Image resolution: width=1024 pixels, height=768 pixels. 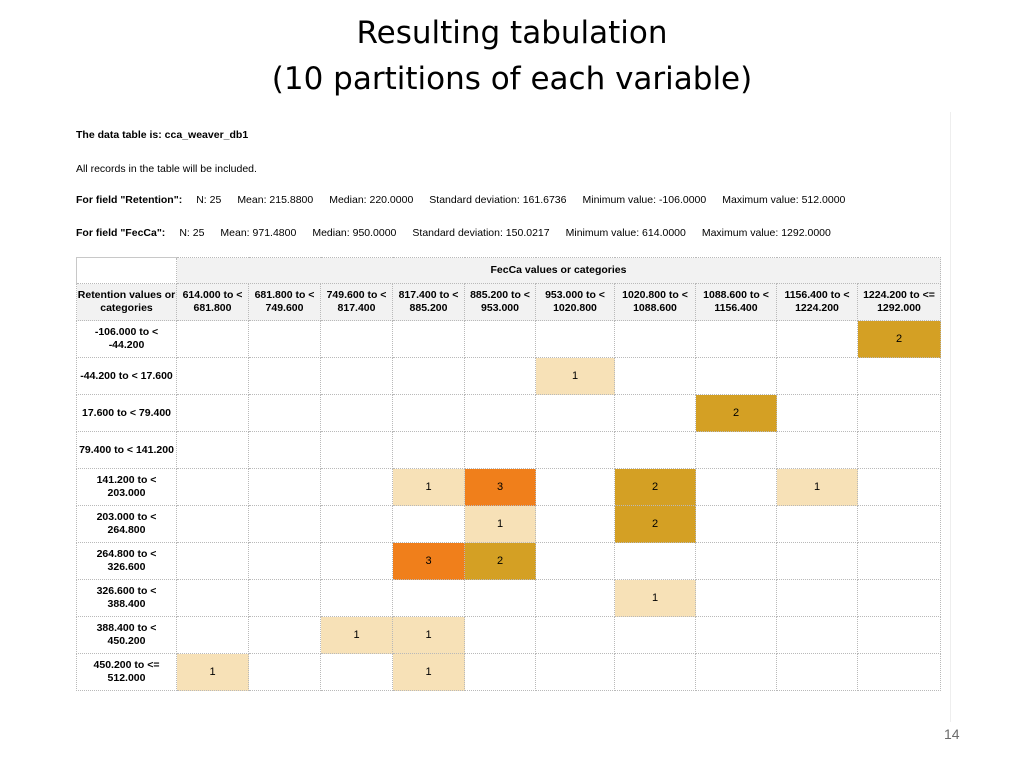 What do you see at coordinates (126, 524) in the screenshot?
I see `row-header: 203.000 to < 264.800` at bounding box center [126, 524].